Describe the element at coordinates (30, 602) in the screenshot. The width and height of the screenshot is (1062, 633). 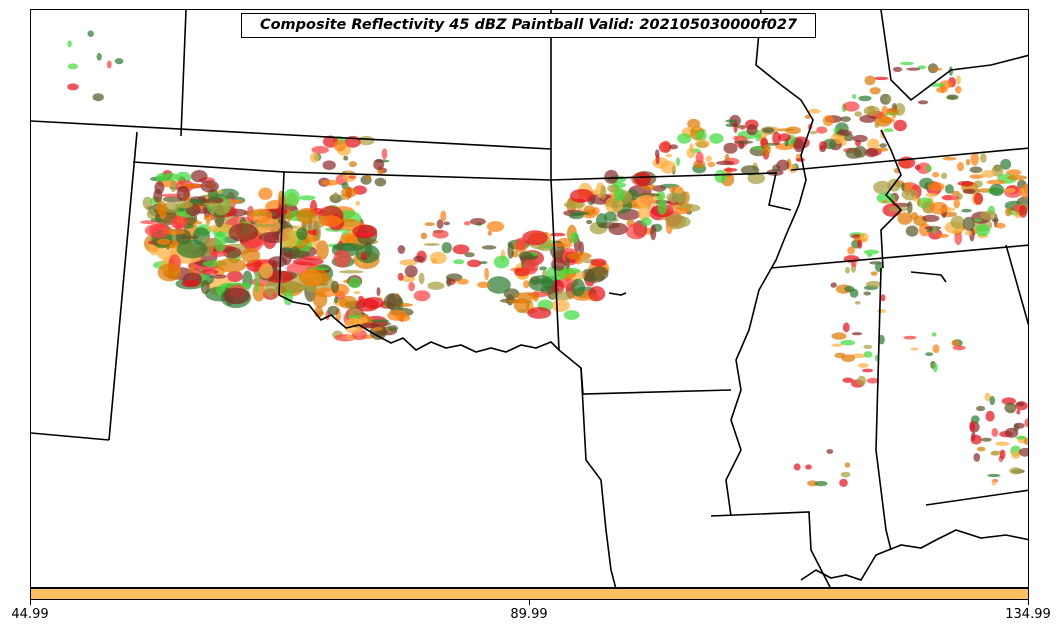
I see `colorbar-tick-left` at that location.